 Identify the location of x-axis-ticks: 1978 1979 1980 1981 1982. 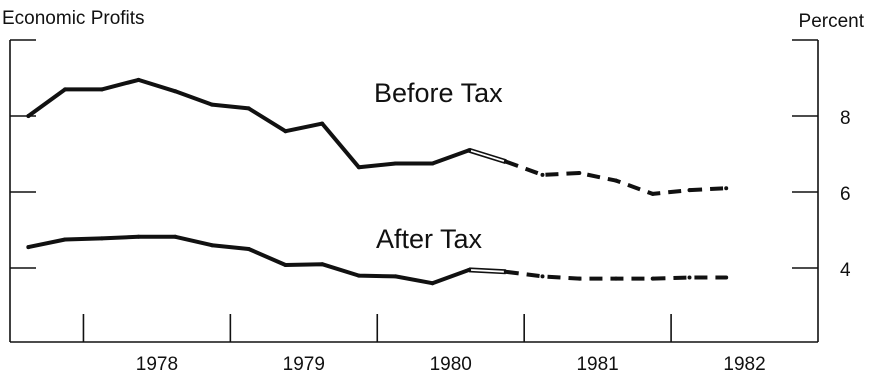
(424, 344).